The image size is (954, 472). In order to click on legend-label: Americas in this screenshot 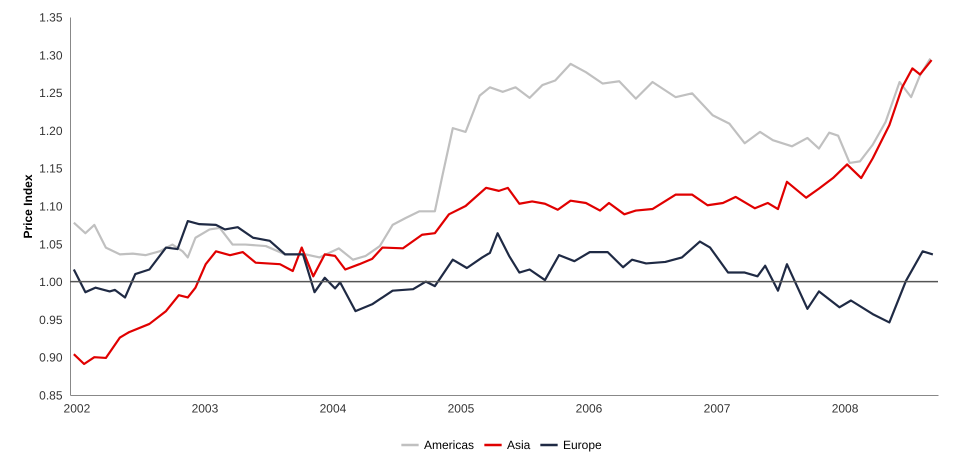, I will do `click(449, 445)`.